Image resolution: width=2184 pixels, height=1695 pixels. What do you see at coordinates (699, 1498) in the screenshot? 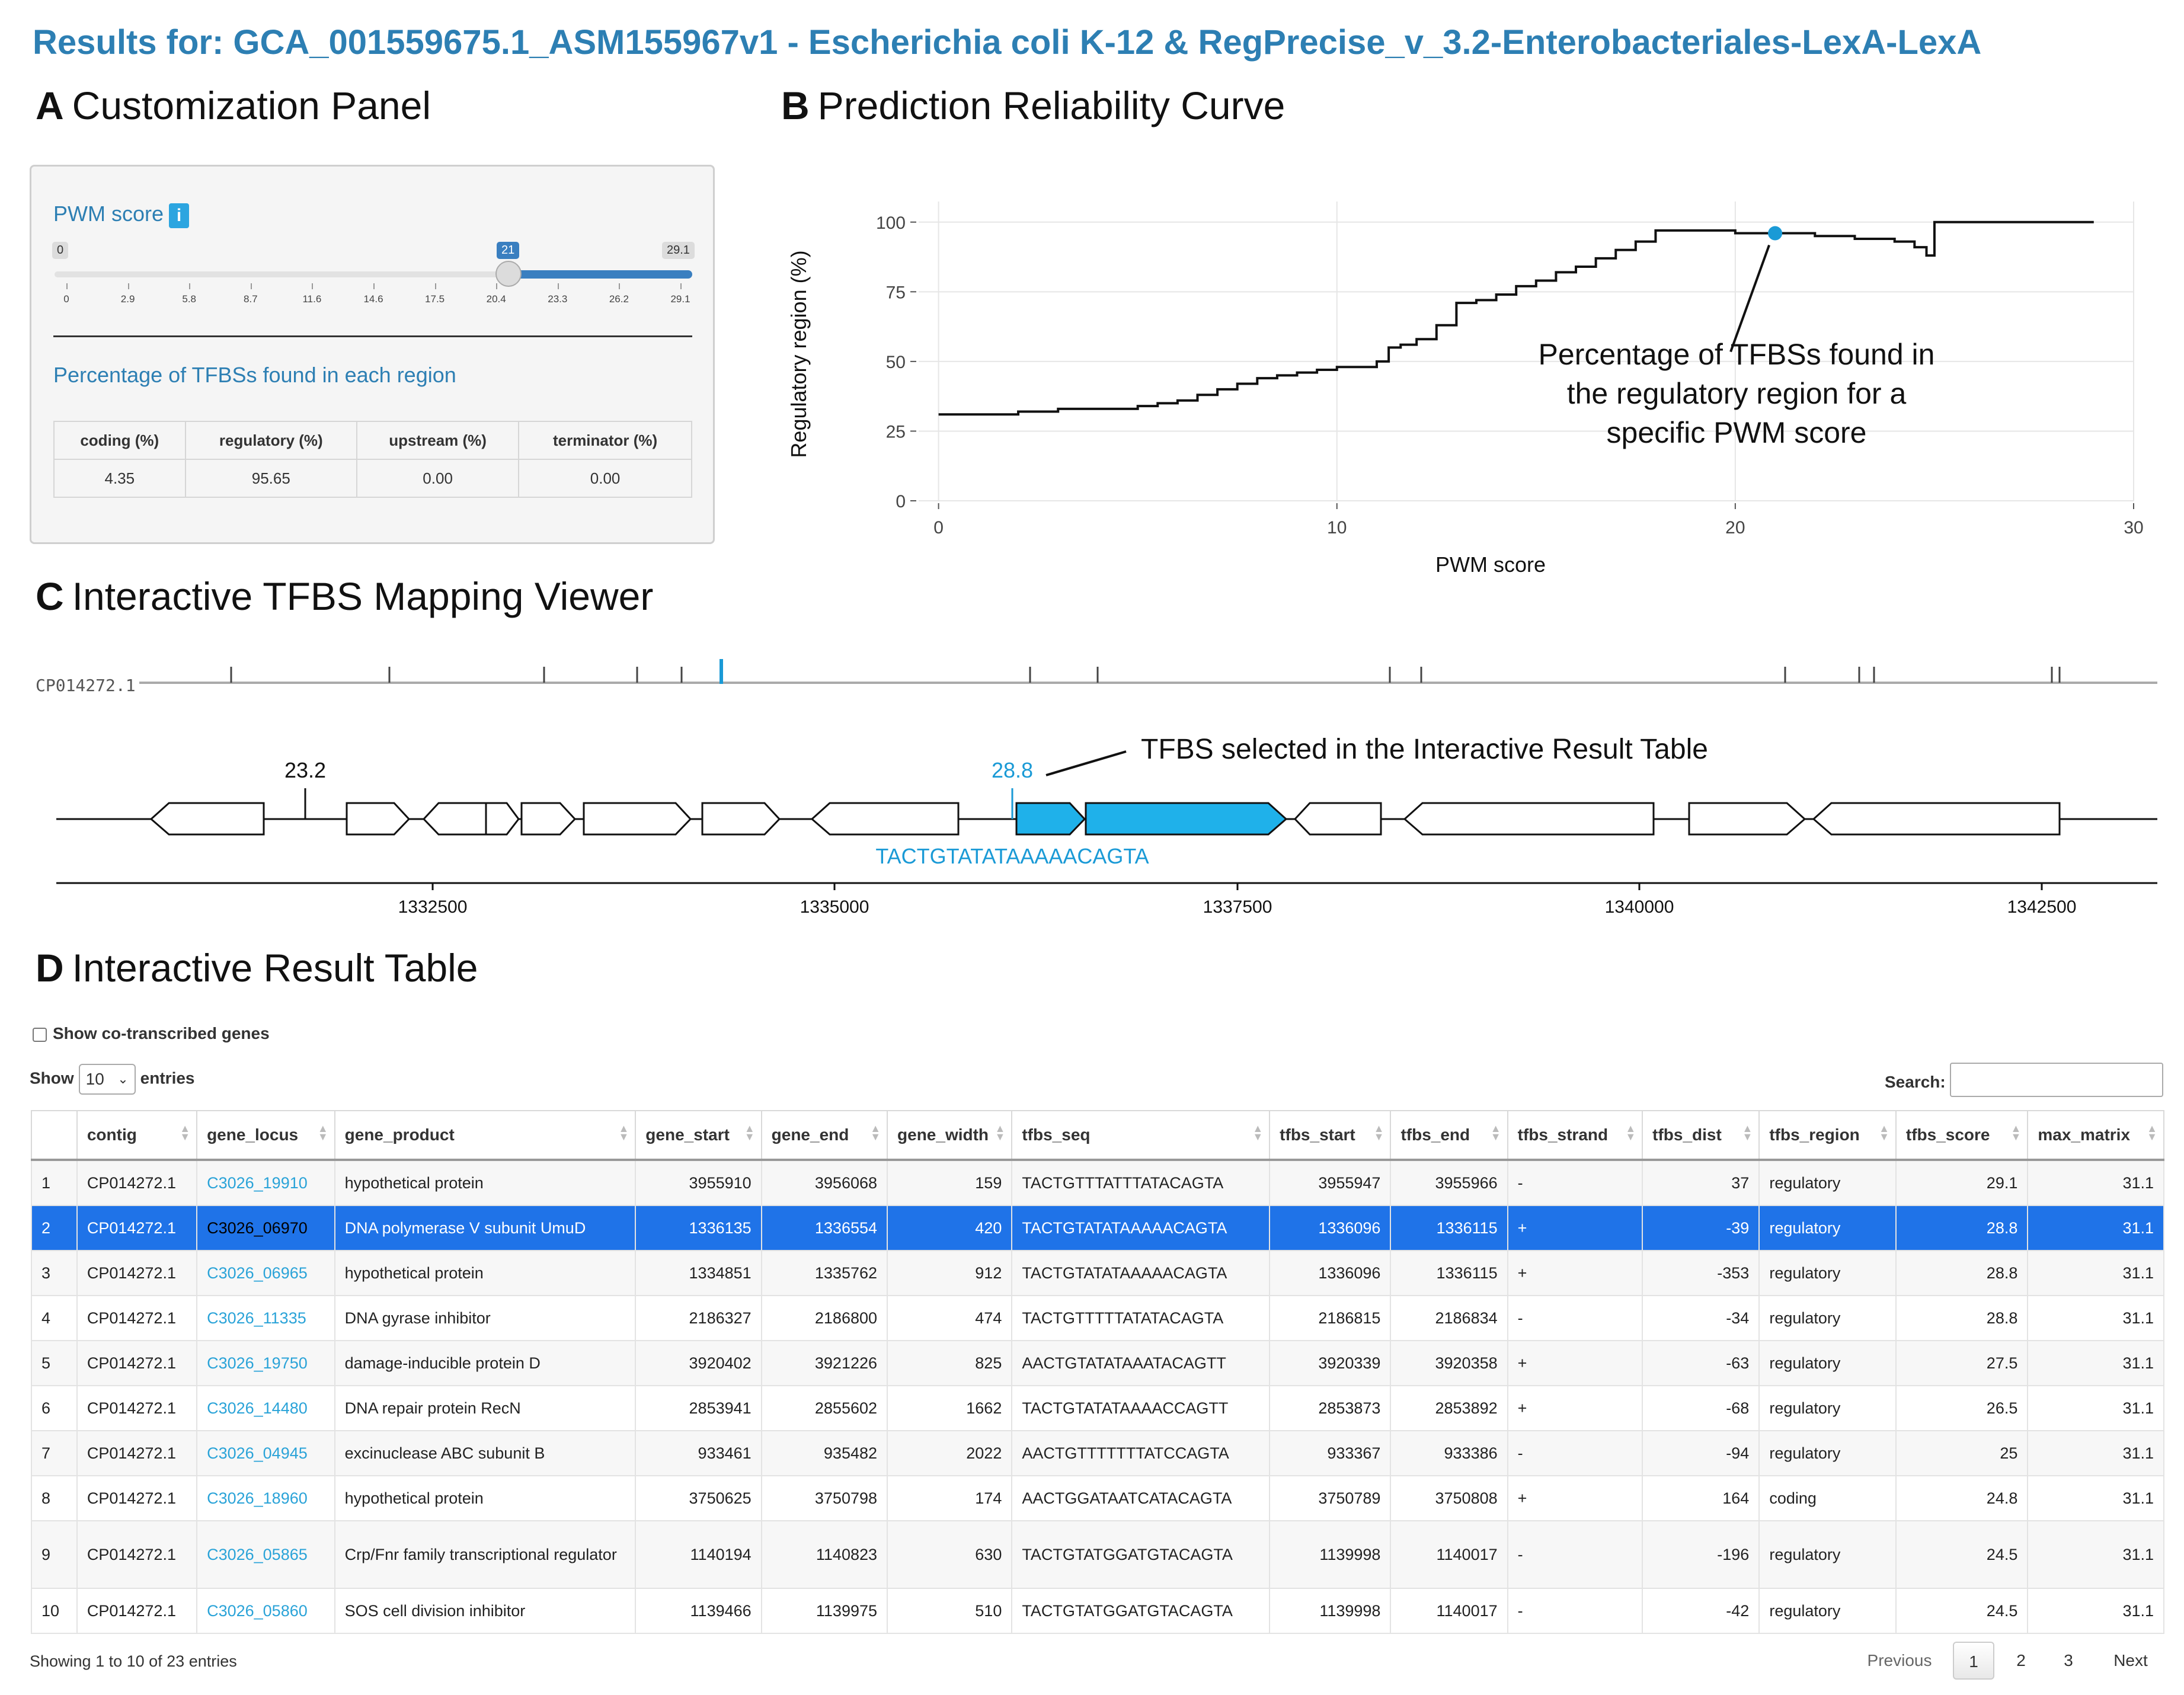
I see `cell-gene-start: 3750625` at bounding box center [699, 1498].